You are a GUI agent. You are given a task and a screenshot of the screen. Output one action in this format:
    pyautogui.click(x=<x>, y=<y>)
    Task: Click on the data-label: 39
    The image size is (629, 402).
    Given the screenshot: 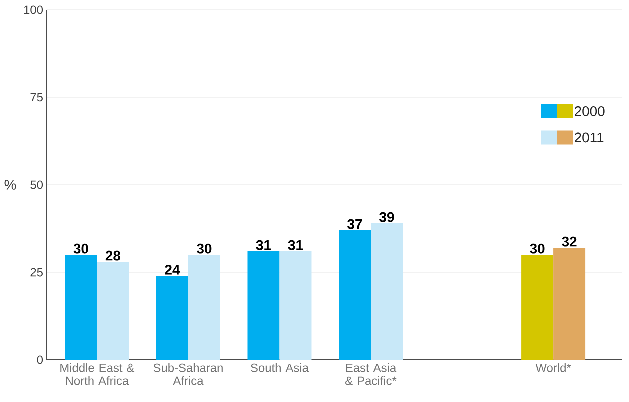 What is the action you would take?
    pyautogui.click(x=387, y=217)
    